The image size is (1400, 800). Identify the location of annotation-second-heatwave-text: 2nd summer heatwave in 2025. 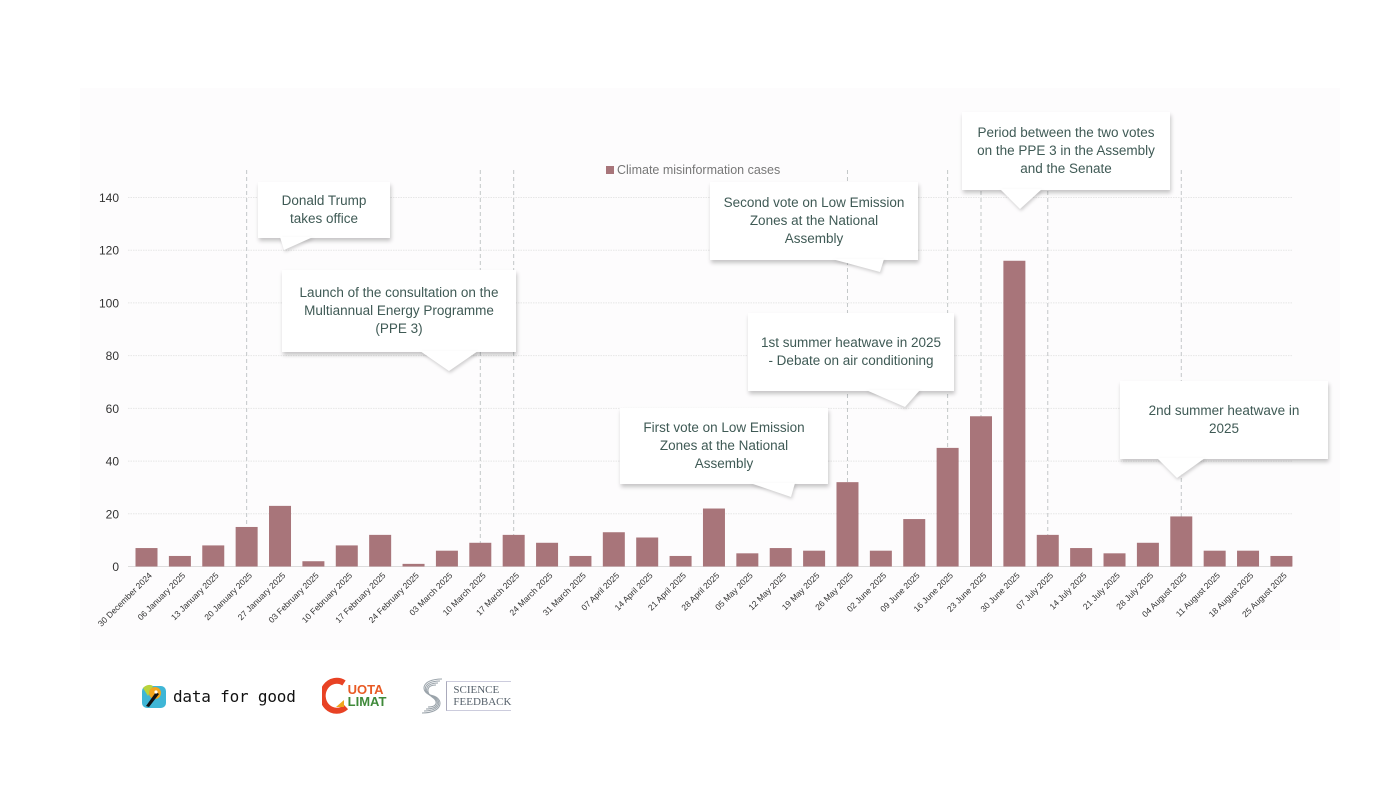
(1224, 419).